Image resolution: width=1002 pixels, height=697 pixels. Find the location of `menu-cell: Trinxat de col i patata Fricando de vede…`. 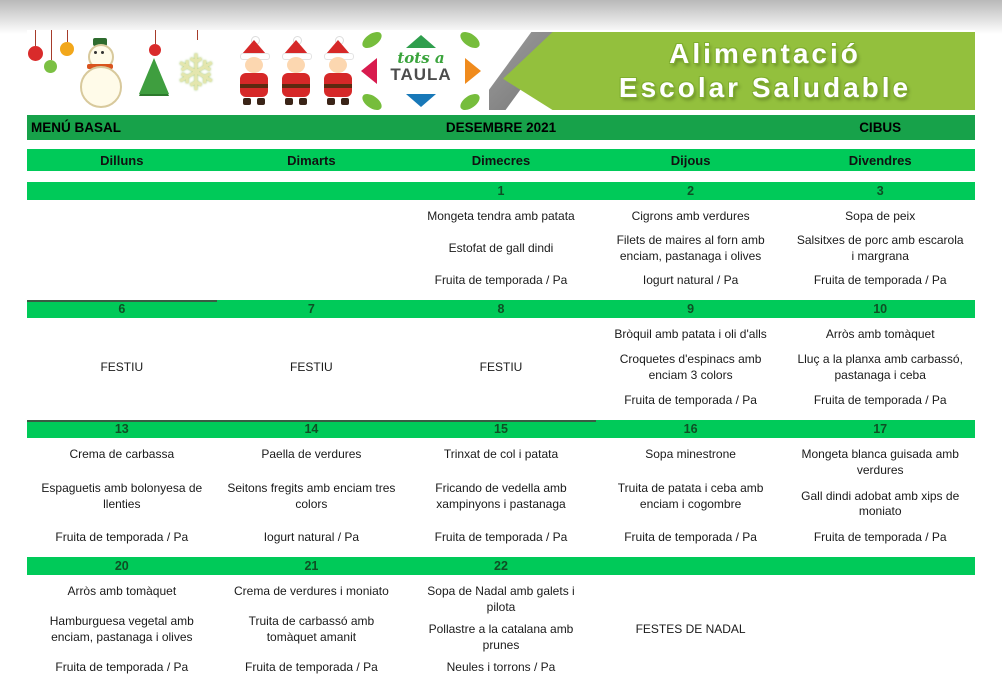

menu-cell: Trinxat de col i patata Fricando de vede… is located at coordinates (501, 497).